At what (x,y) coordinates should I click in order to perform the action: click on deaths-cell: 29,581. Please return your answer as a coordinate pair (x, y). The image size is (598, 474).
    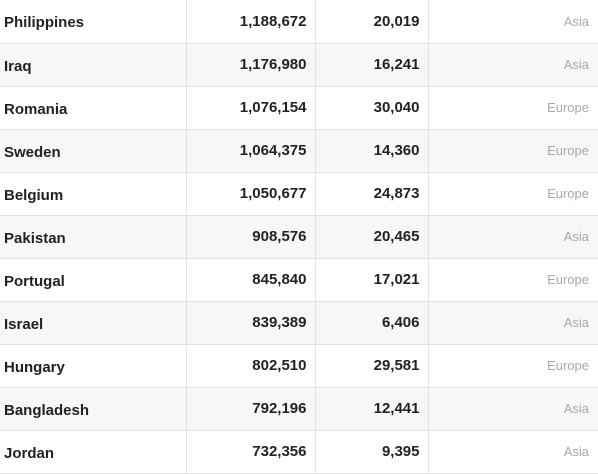
    Looking at the image, I should click on (372, 366).